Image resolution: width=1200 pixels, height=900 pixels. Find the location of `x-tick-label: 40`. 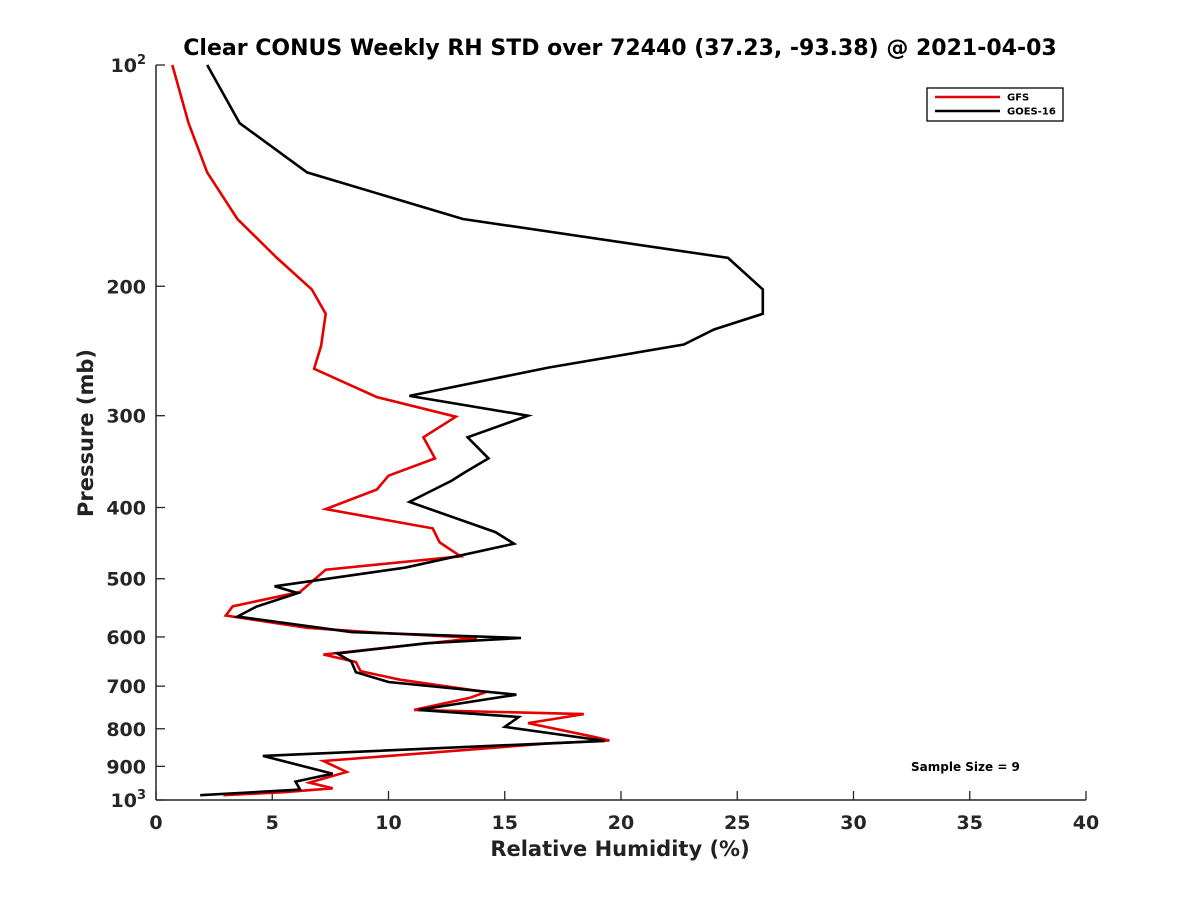

x-tick-label: 40 is located at coordinates (1086, 823).